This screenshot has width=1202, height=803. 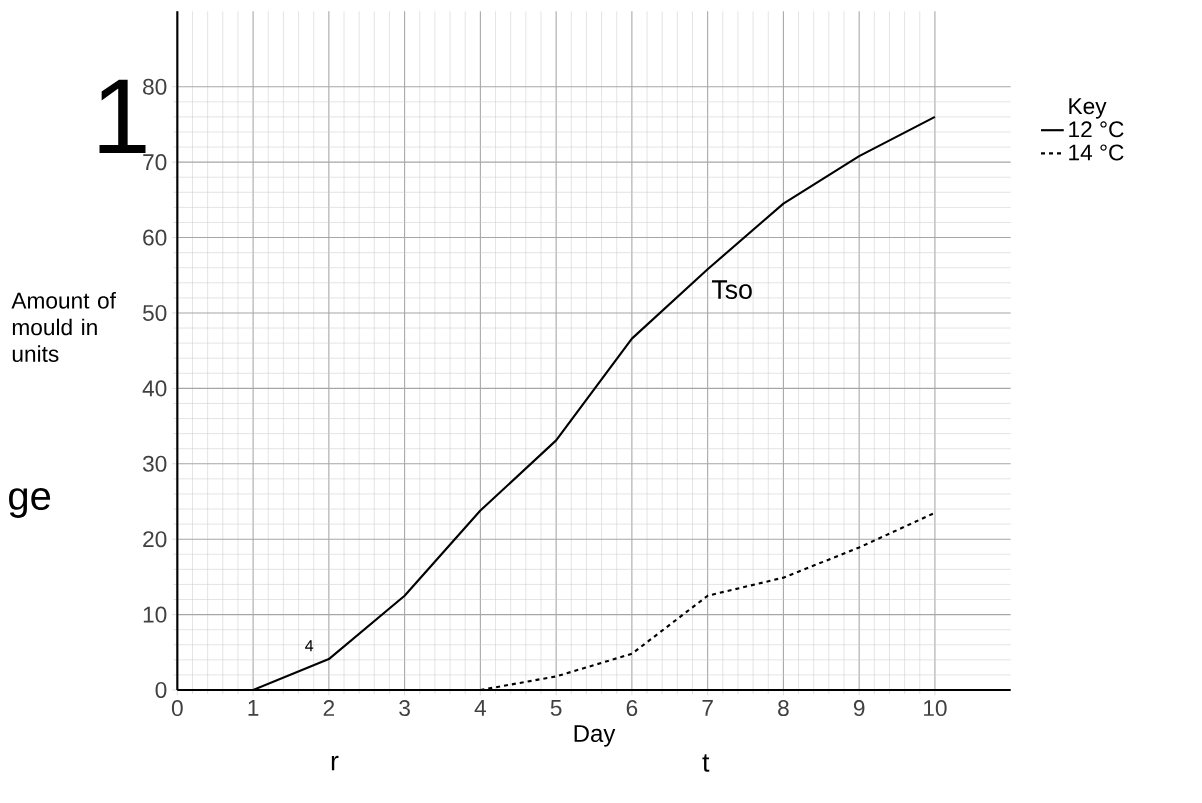 What do you see at coordinates (706, 763) in the screenshot?
I see `text: t` at bounding box center [706, 763].